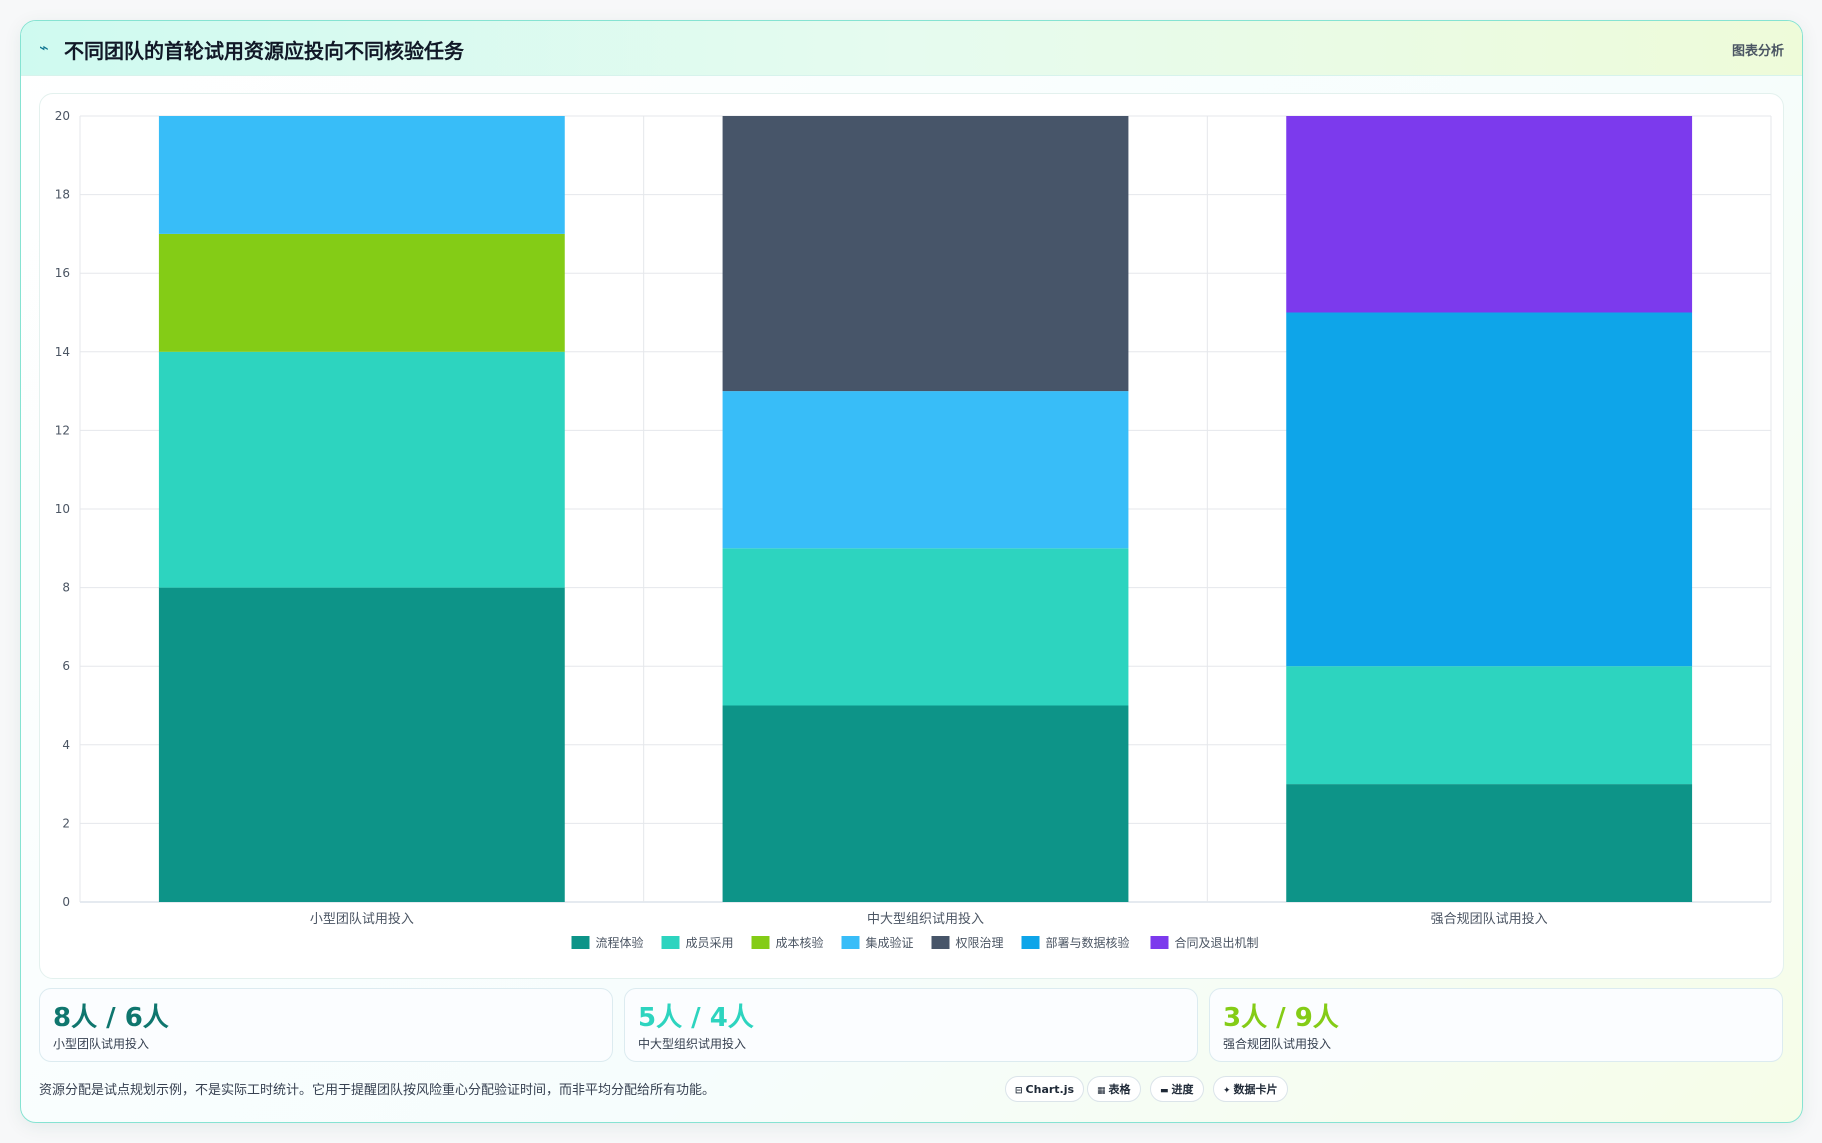 Image resolution: width=1822 pixels, height=1143 pixels. I want to click on legend-label: 成员采用, so click(710, 943).